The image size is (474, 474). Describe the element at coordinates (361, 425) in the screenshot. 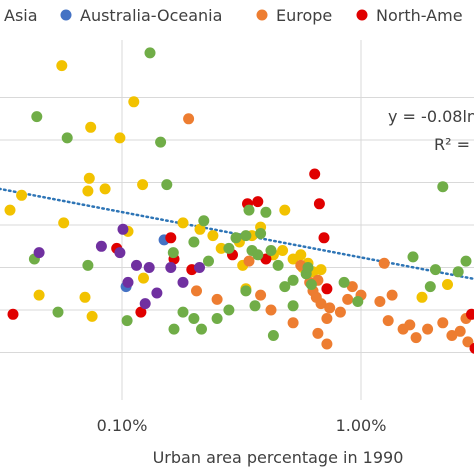

I see `x-tick-label: 1.00%` at that location.